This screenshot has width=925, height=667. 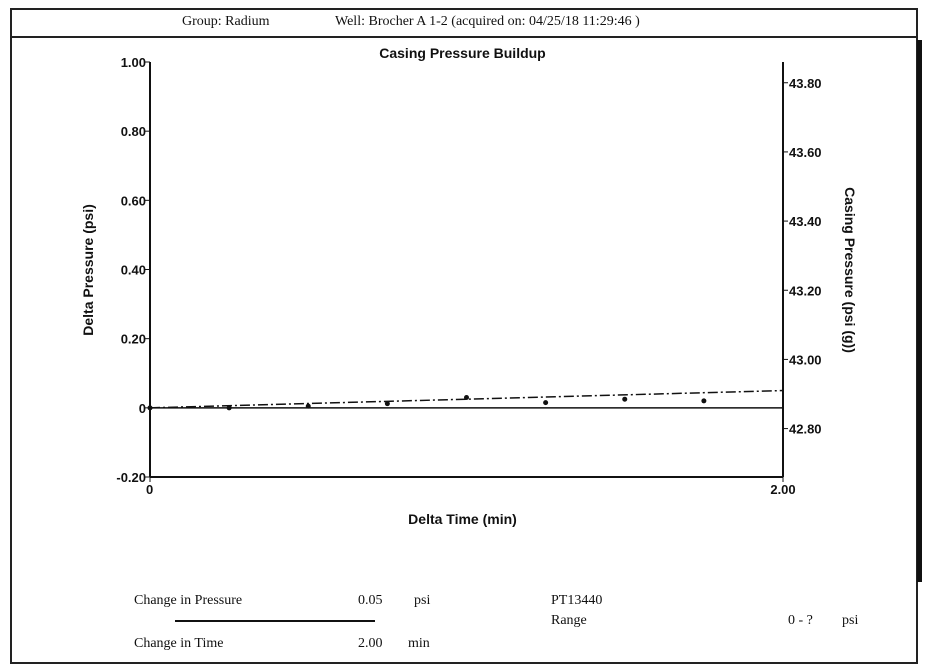 What do you see at coordinates (422, 600) in the screenshot?
I see `change-in-pressure-unit: psi` at bounding box center [422, 600].